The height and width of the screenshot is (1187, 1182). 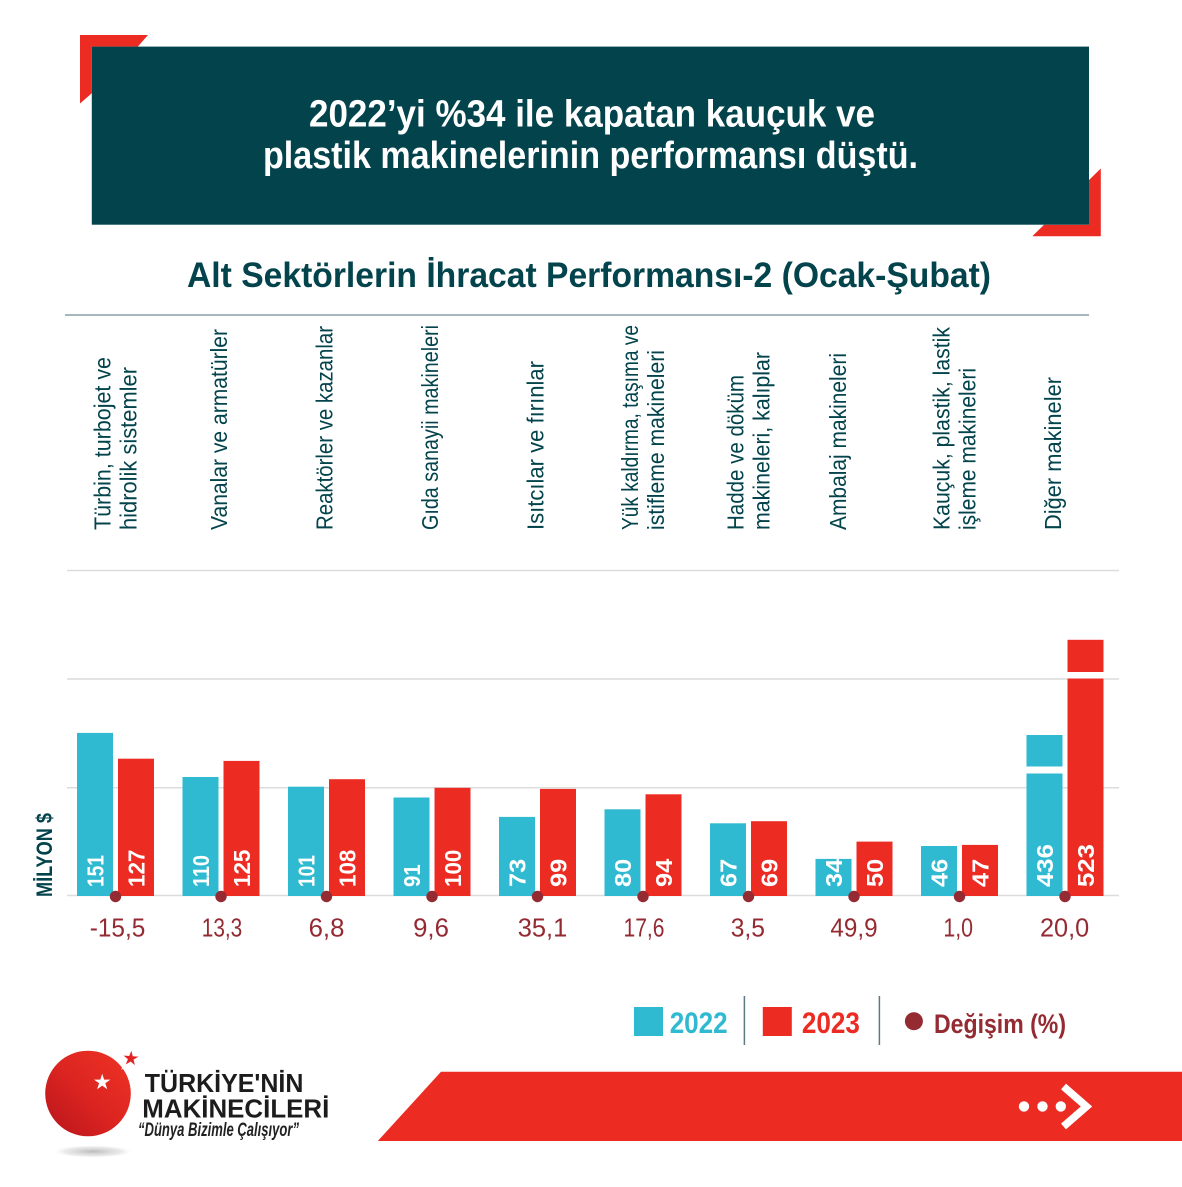 What do you see at coordinates (1053, 453) in the screenshot?
I see `svg-text: Diğer makineler` at bounding box center [1053, 453].